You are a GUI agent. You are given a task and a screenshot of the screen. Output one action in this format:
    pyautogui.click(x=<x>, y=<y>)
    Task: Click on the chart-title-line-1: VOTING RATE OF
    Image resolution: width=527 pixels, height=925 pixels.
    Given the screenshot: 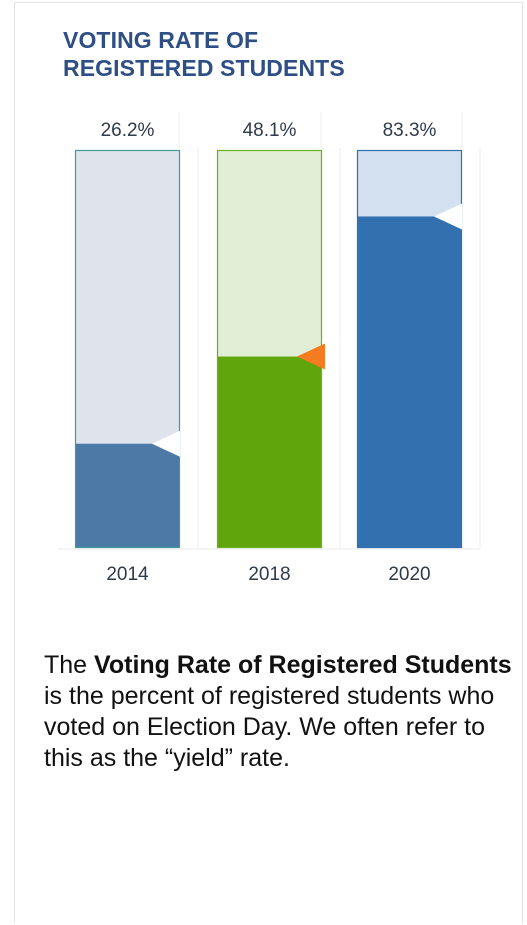 What is the action you would take?
    pyautogui.click(x=161, y=40)
    